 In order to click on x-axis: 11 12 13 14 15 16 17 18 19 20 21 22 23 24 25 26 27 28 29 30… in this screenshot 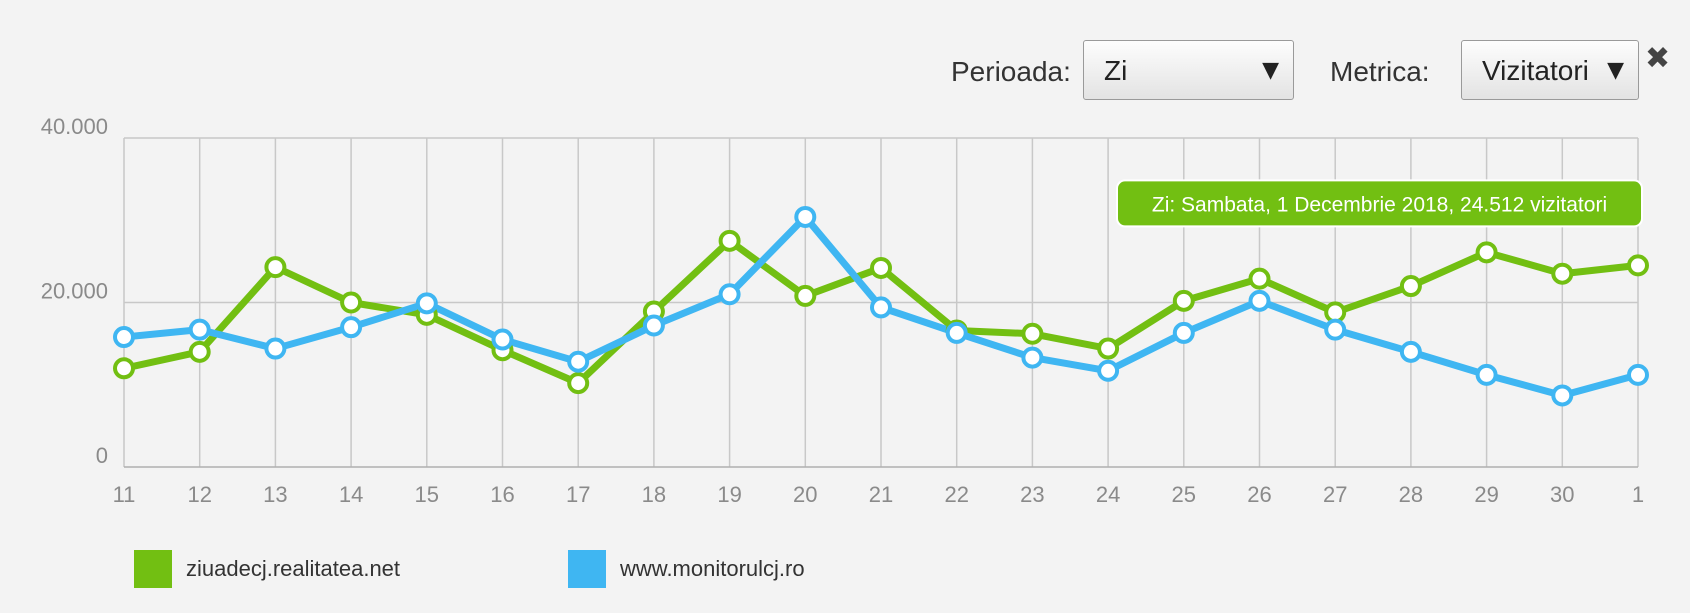, I will do `click(879, 494)`.